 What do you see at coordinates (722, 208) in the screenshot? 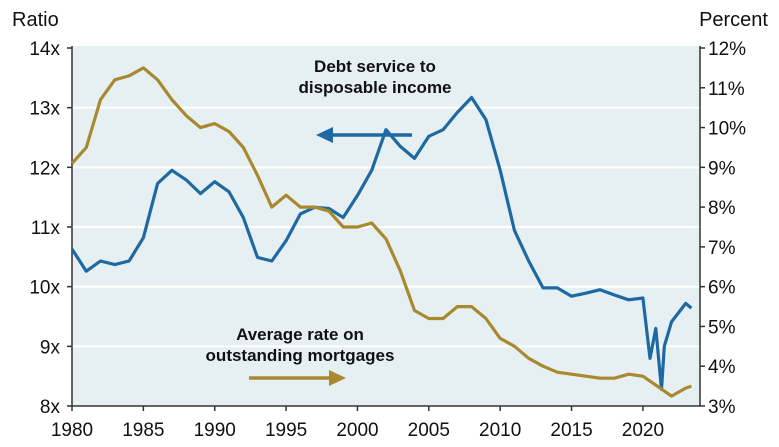
I see `y-right-tick-label: 8%` at bounding box center [722, 208].